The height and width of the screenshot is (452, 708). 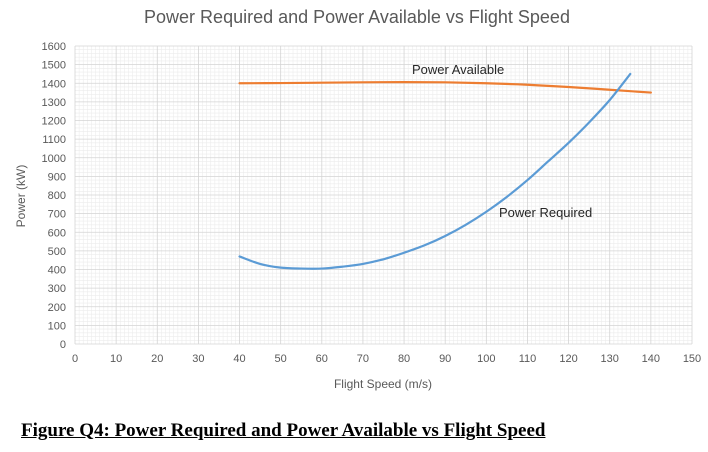 What do you see at coordinates (57, 233) in the screenshot?
I see `y-tick-label: 600` at bounding box center [57, 233].